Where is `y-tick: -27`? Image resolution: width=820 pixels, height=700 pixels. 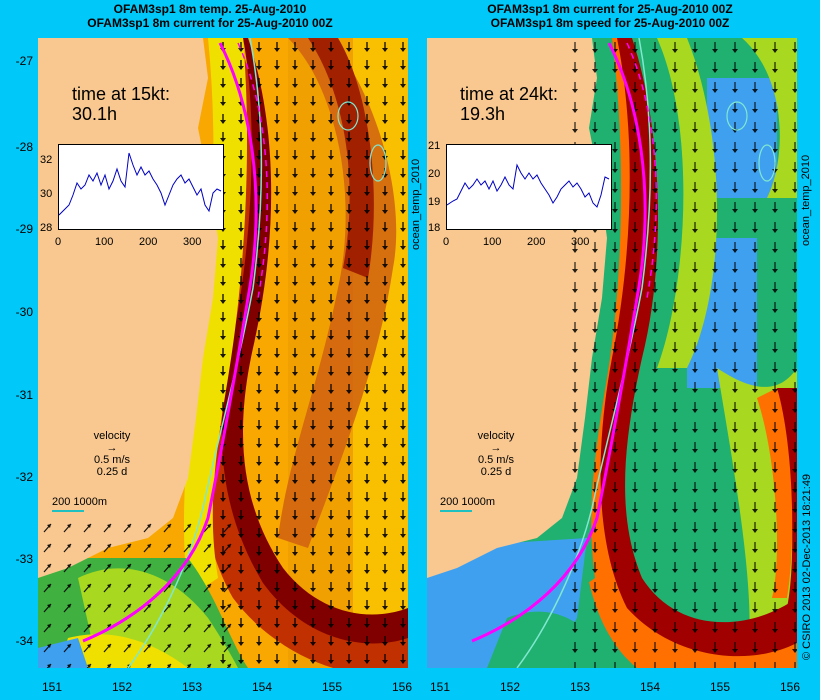 y-tick: -27 is located at coordinates (24, 61).